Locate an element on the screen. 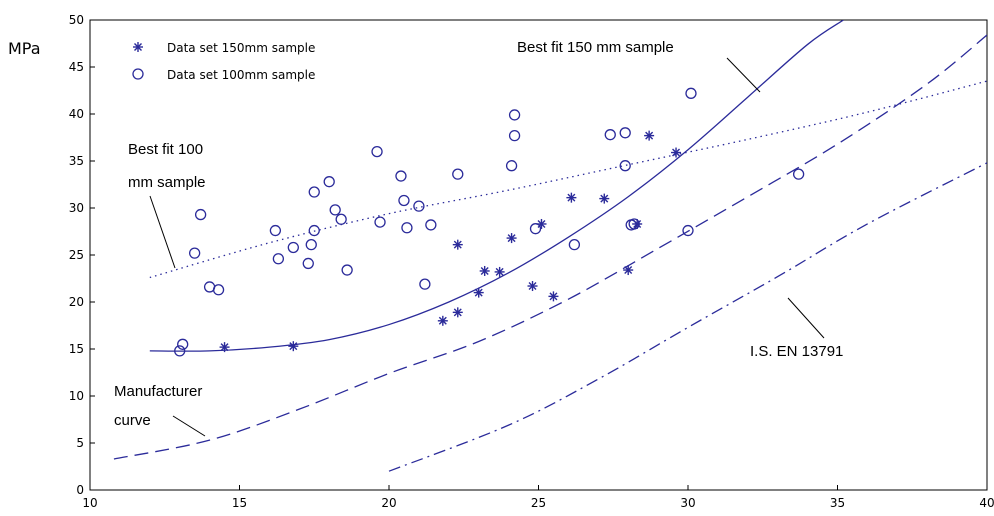 The image size is (994, 516). y-tick-label: 0 is located at coordinates (80, 490).